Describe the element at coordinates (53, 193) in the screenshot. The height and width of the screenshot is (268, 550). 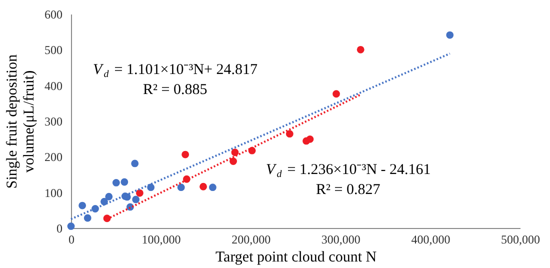
I see `y-tick-label: 100` at that location.